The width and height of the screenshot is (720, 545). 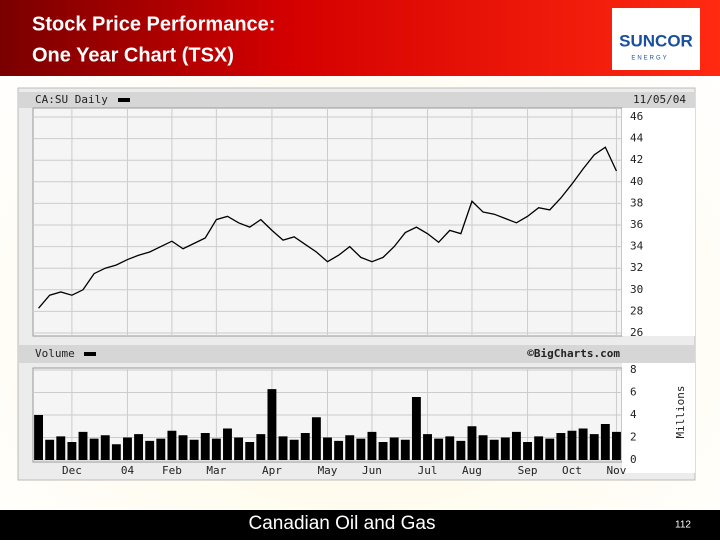 I want to click on x-tick-label: Jul, so click(x=428, y=470).